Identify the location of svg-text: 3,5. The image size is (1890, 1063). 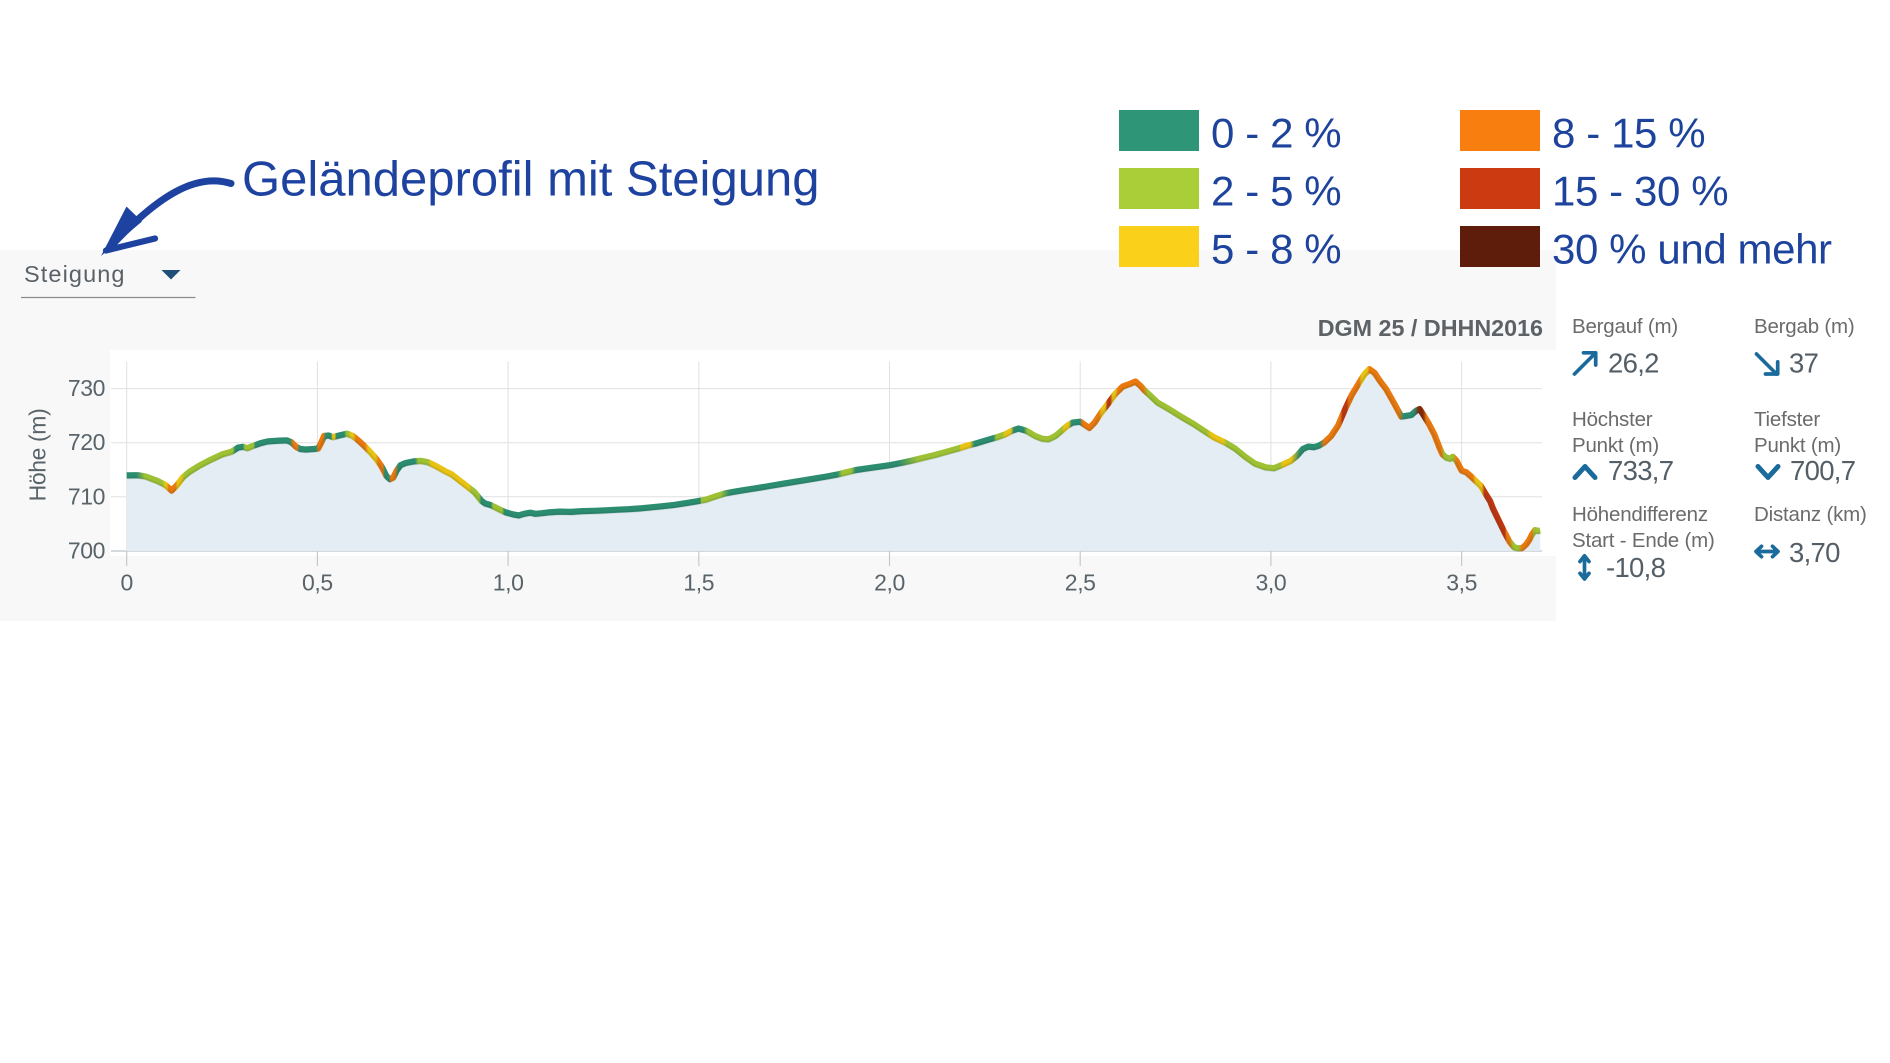
(1461, 583).